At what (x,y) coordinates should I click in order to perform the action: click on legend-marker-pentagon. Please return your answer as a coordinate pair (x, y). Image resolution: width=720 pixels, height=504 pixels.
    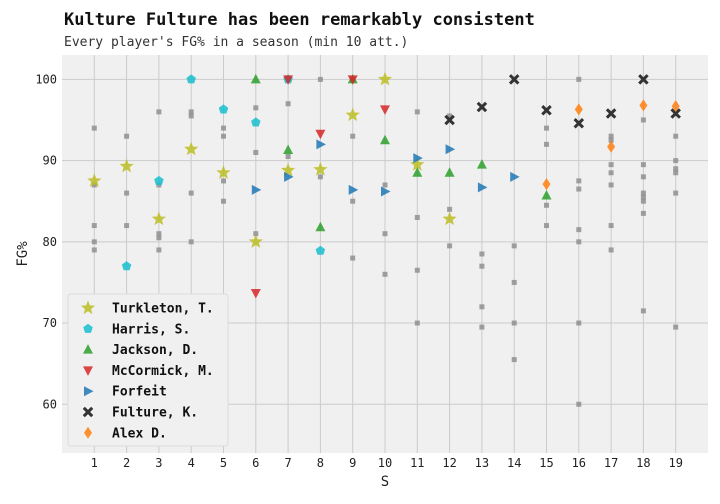
    Looking at the image, I should click on (88, 328).